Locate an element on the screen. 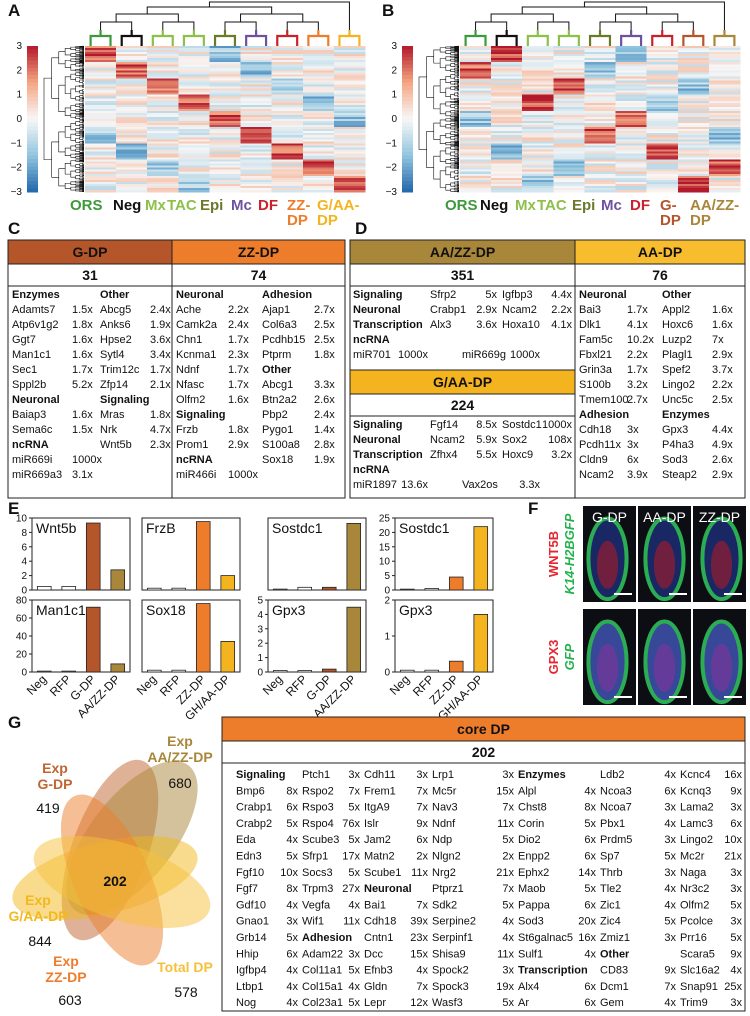 This screenshot has width=750, height=1016. fold-change: 1.7x is located at coordinates (82, 370).